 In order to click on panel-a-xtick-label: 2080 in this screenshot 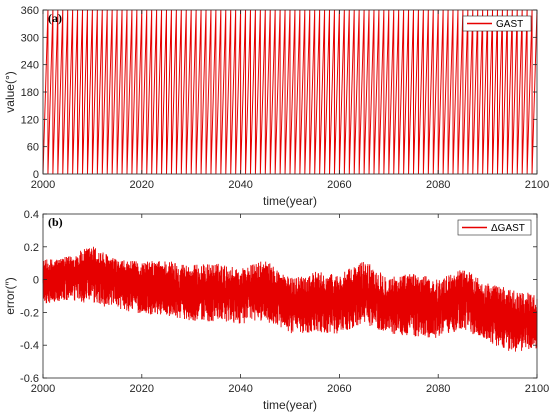, I will do `click(438, 185)`.